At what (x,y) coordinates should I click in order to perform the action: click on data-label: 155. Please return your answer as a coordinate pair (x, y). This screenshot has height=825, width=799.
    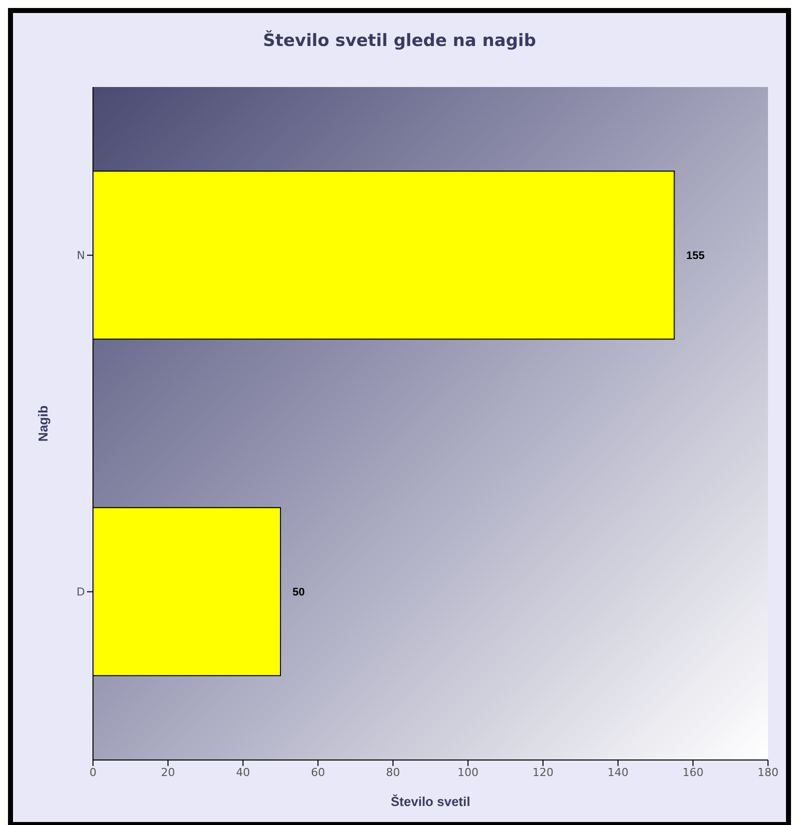
    Looking at the image, I should click on (695, 256).